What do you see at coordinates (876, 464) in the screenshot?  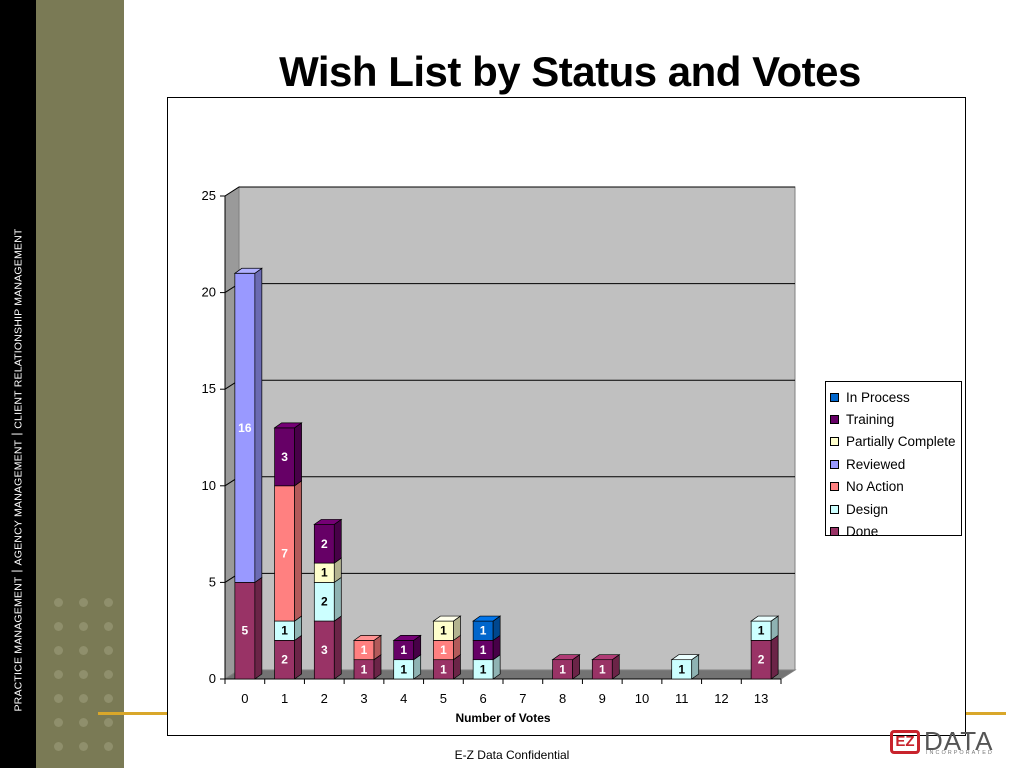 I see `legend-label: Reviewed` at bounding box center [876, 464].